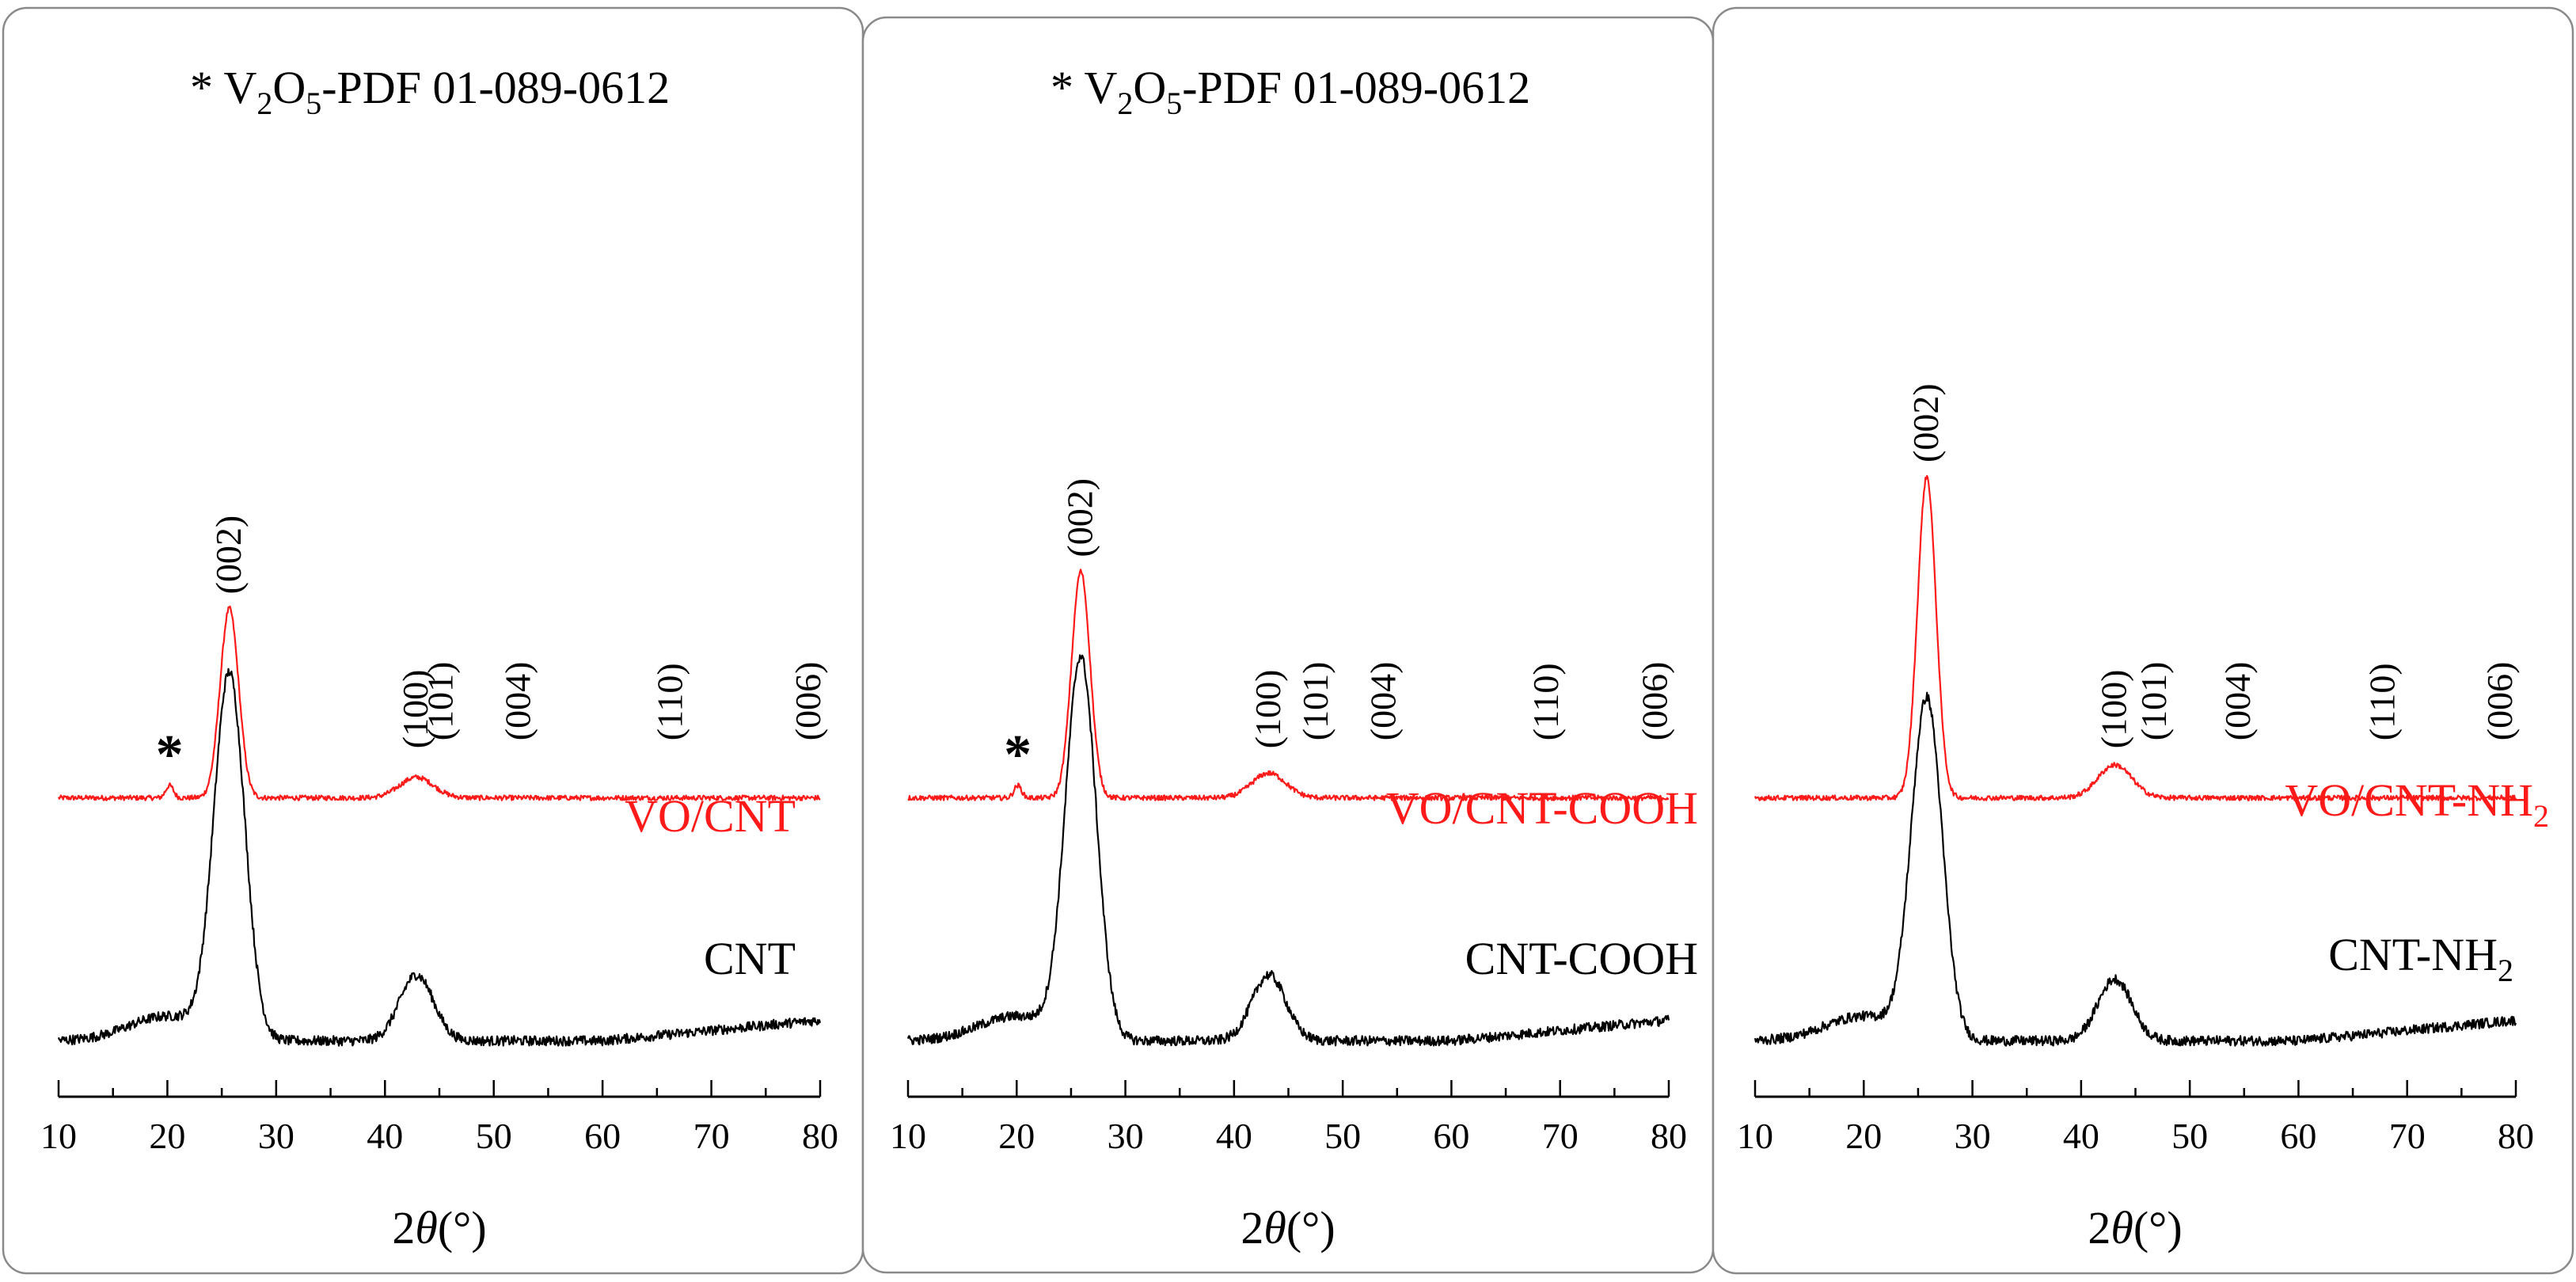  I want to click on series-label-cnt: CNT-NH2, so click(2421, 958).